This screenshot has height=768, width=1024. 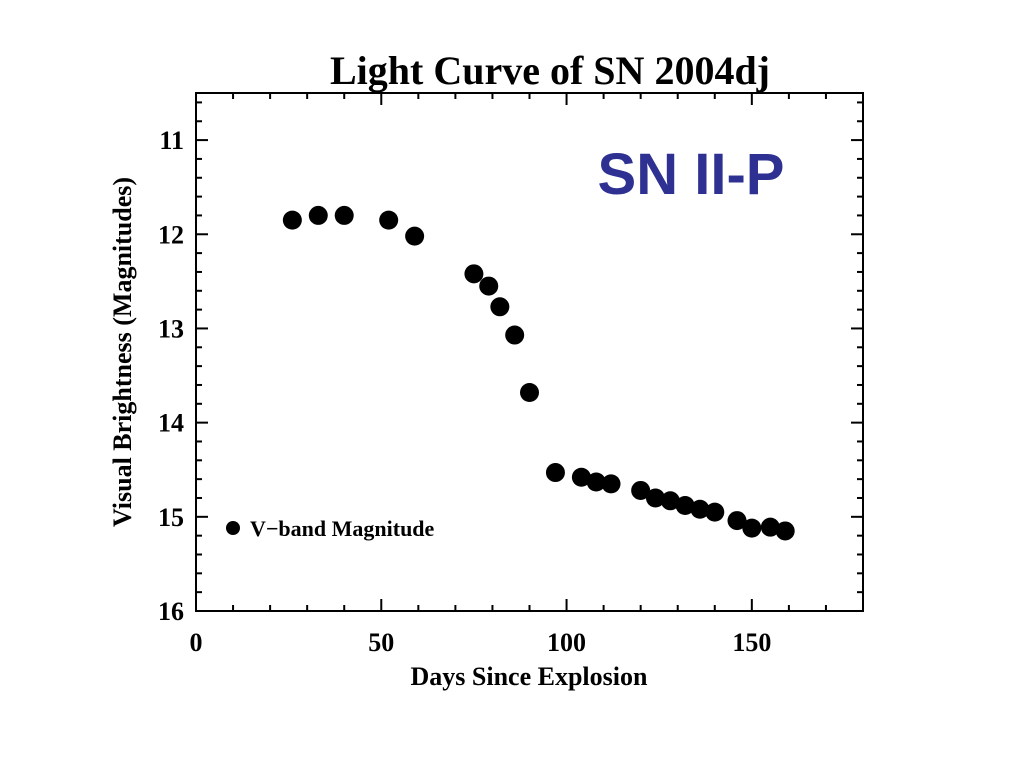 I want to click on legend-label: V−band Magnitude, so click(x=342, y=528).